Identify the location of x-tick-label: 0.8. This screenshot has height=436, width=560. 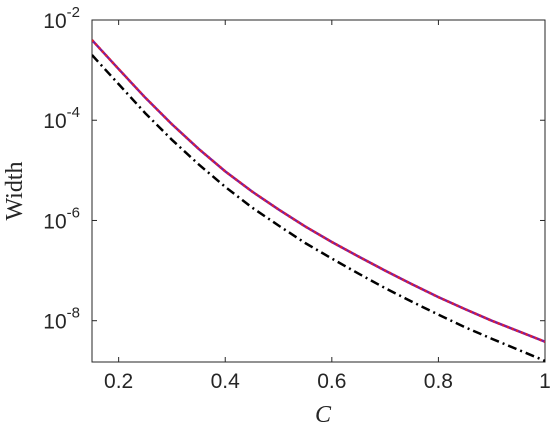
(438, 381).